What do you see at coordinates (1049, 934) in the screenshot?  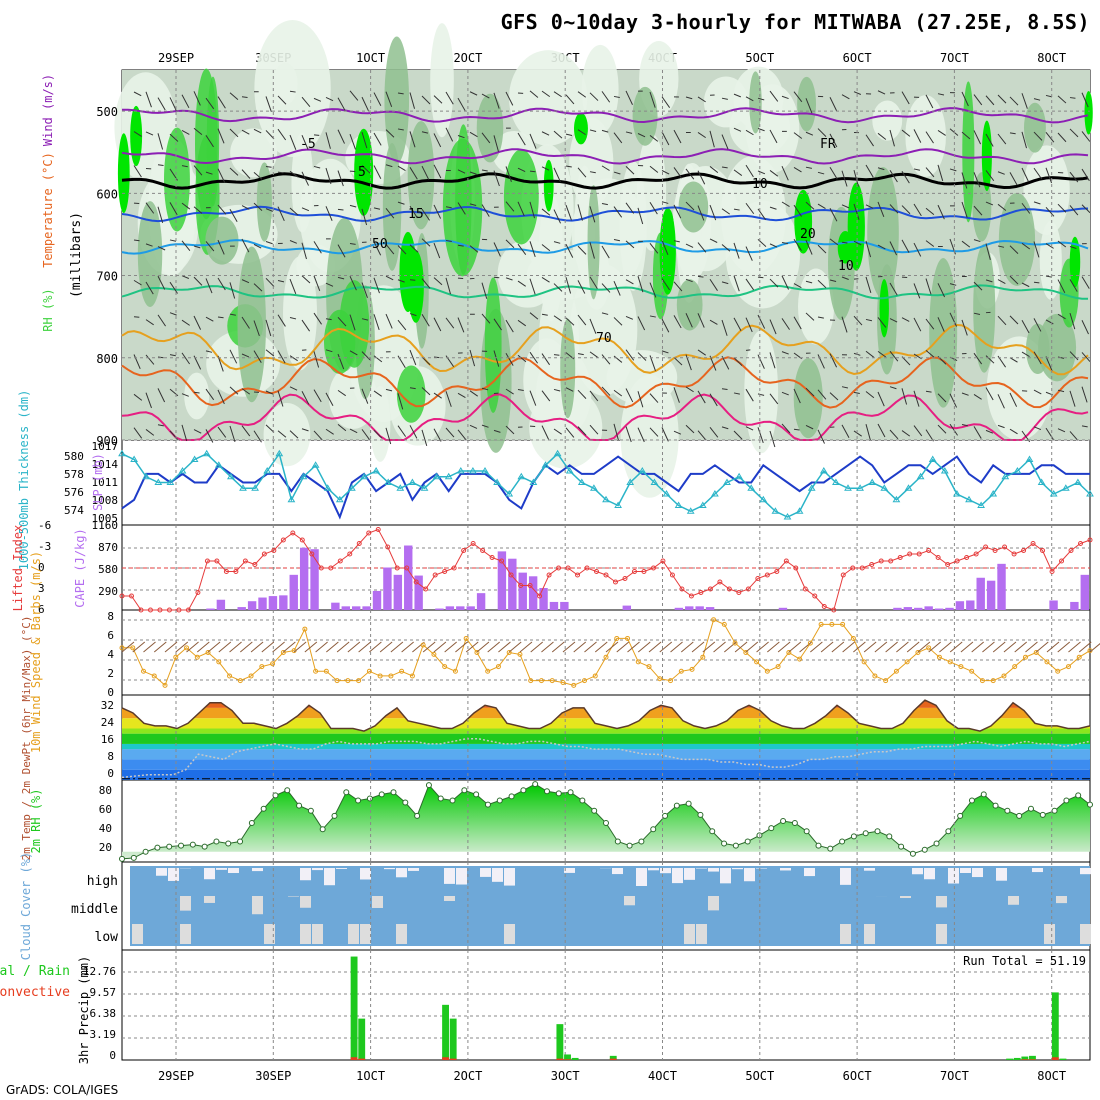 I see `cloud-gap-low` at bounding box center [1049, 934].